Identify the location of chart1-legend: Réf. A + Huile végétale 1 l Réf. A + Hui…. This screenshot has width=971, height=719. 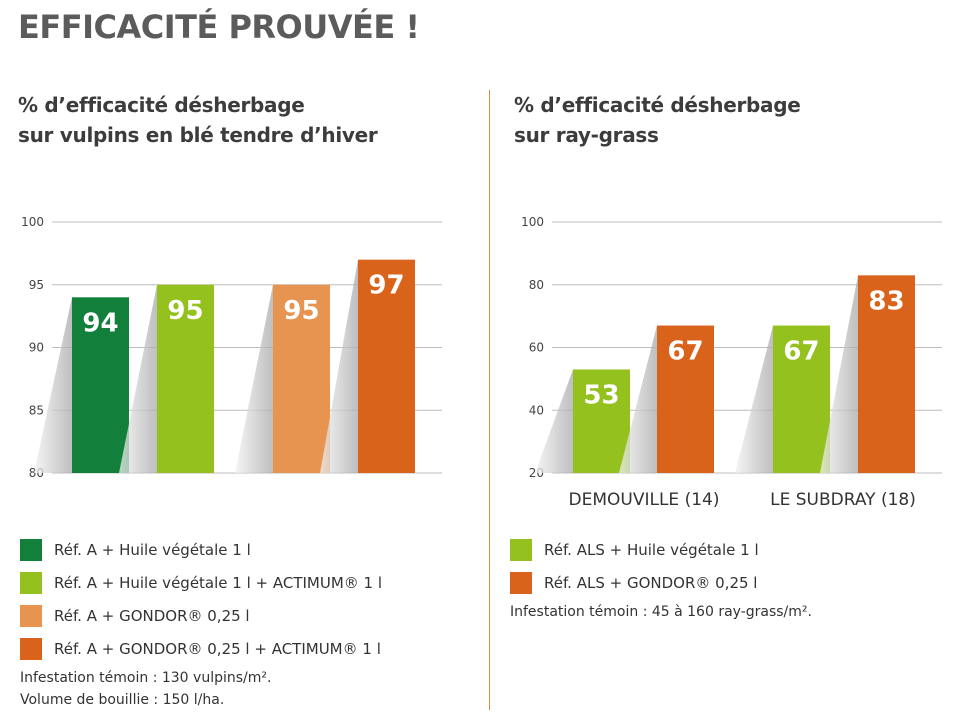
(201, 599).